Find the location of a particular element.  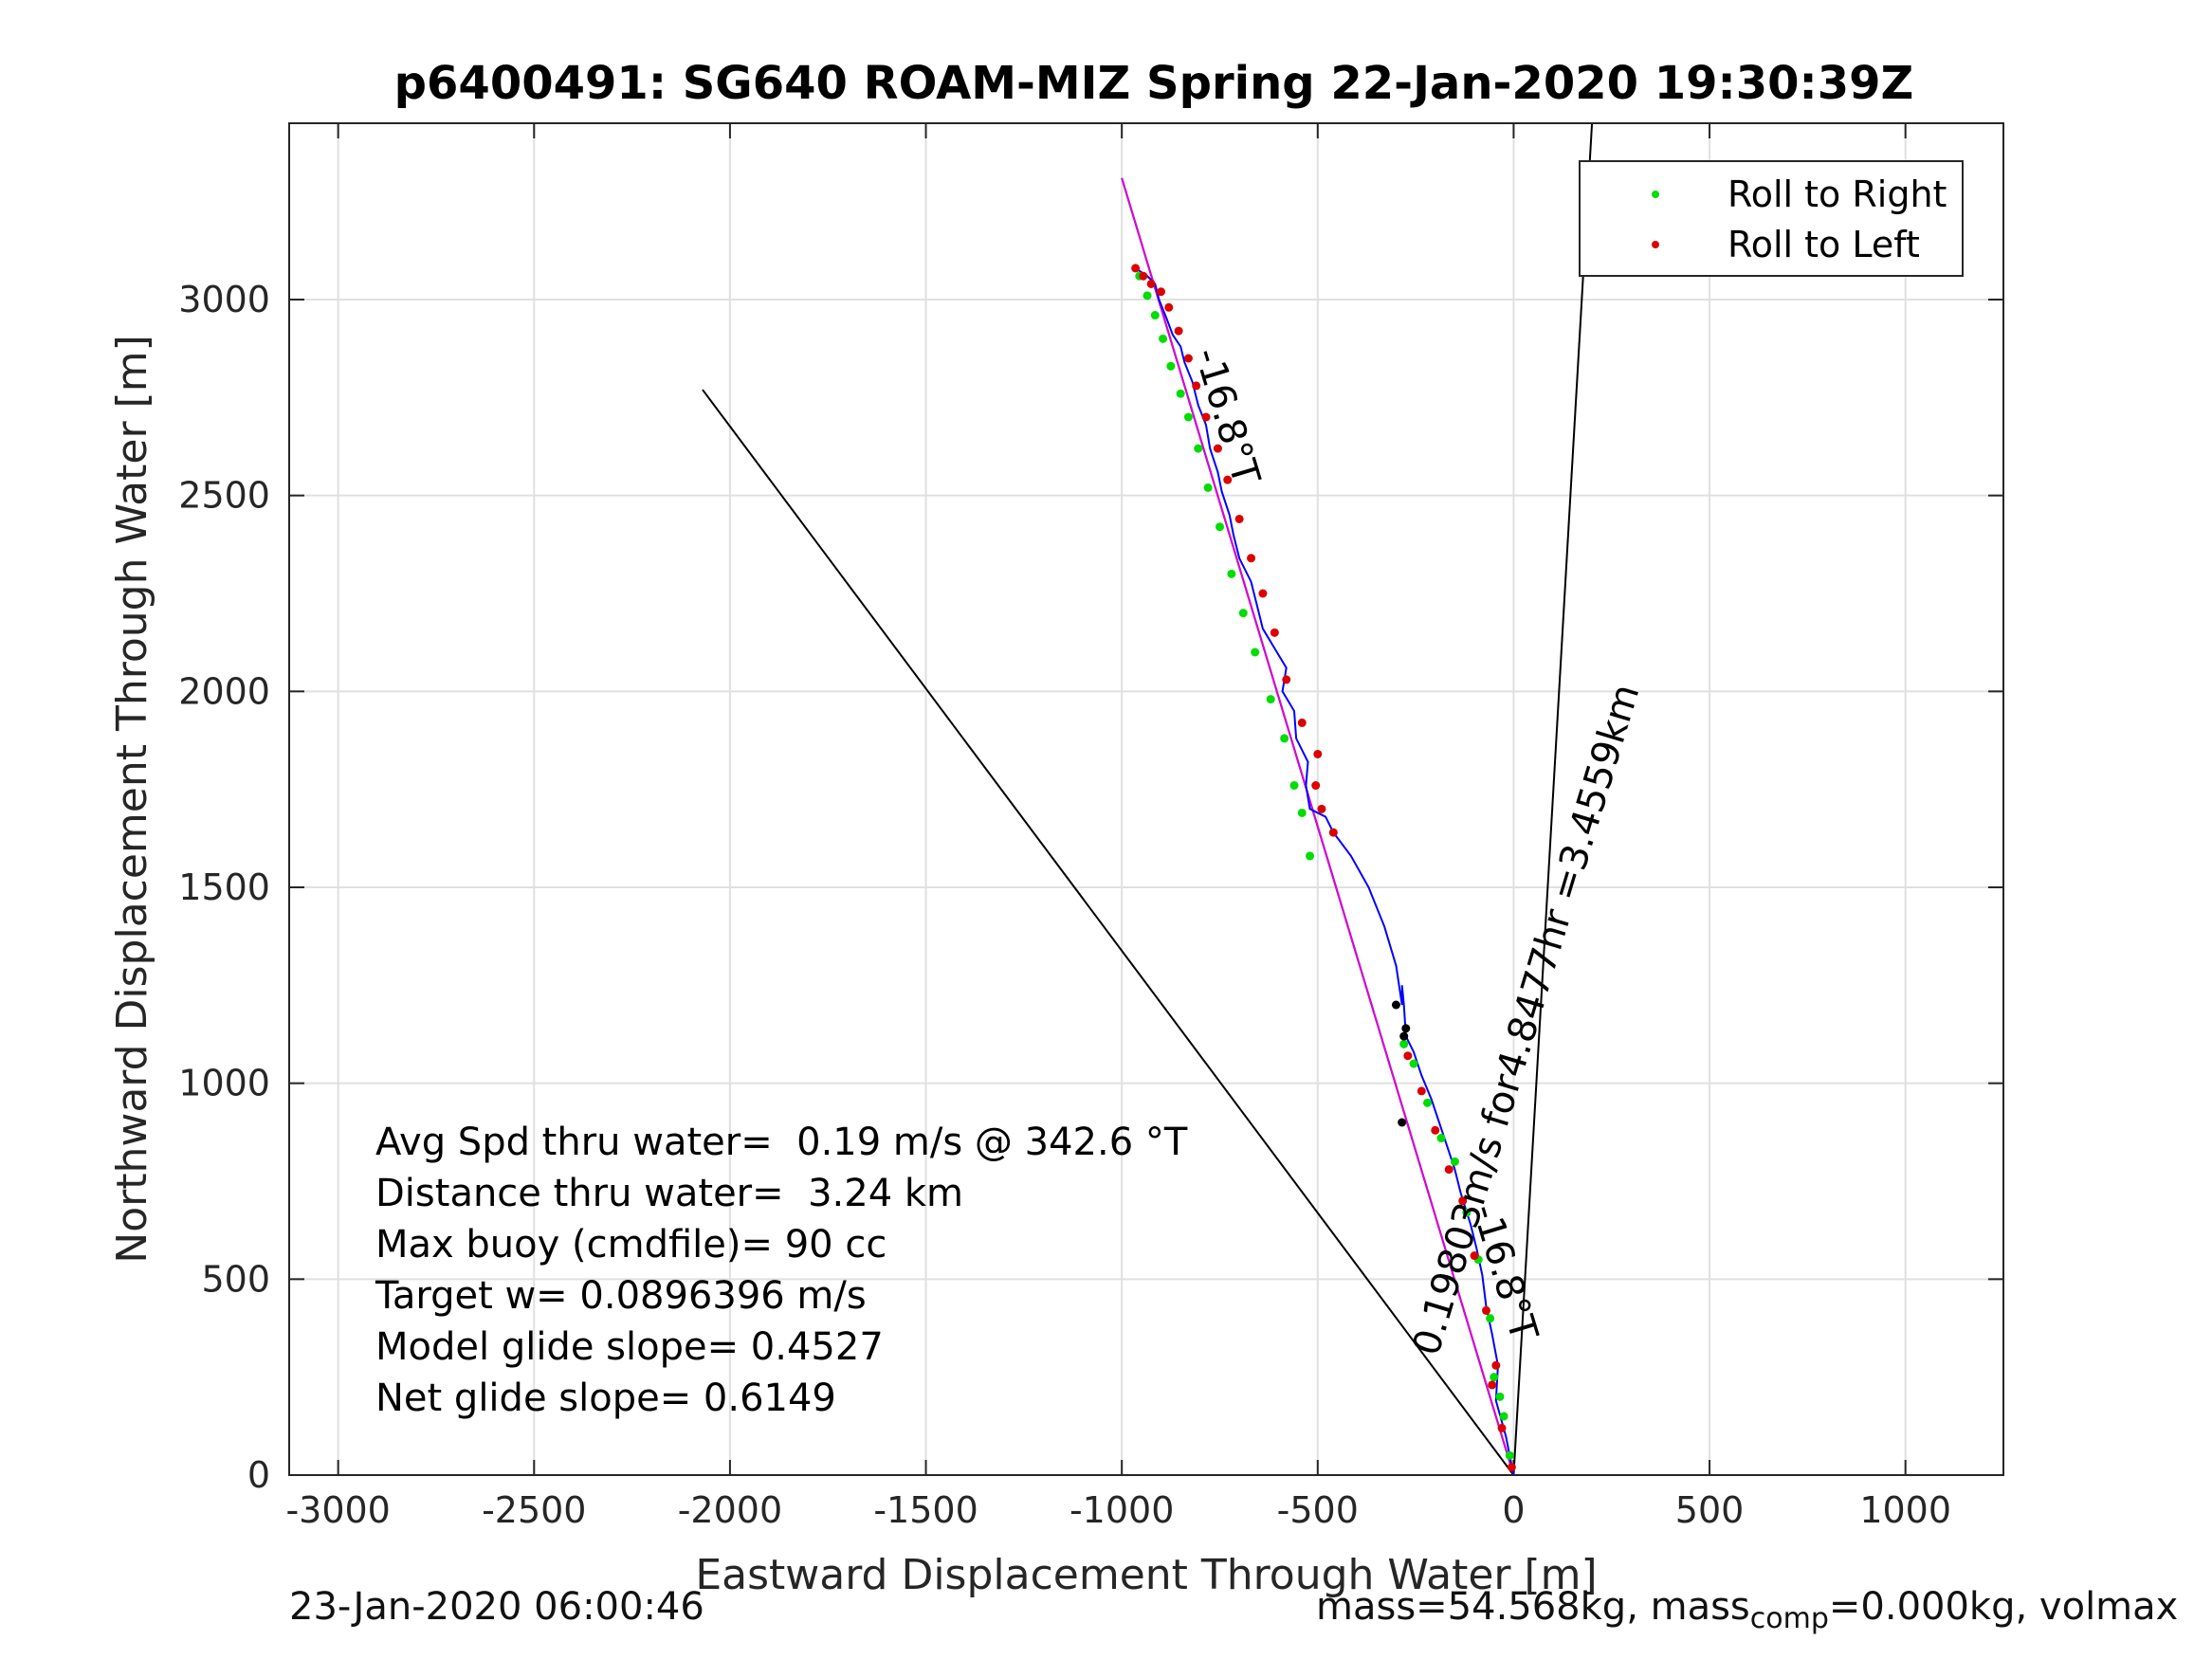

track-line is located at coordinates (1325, 871).